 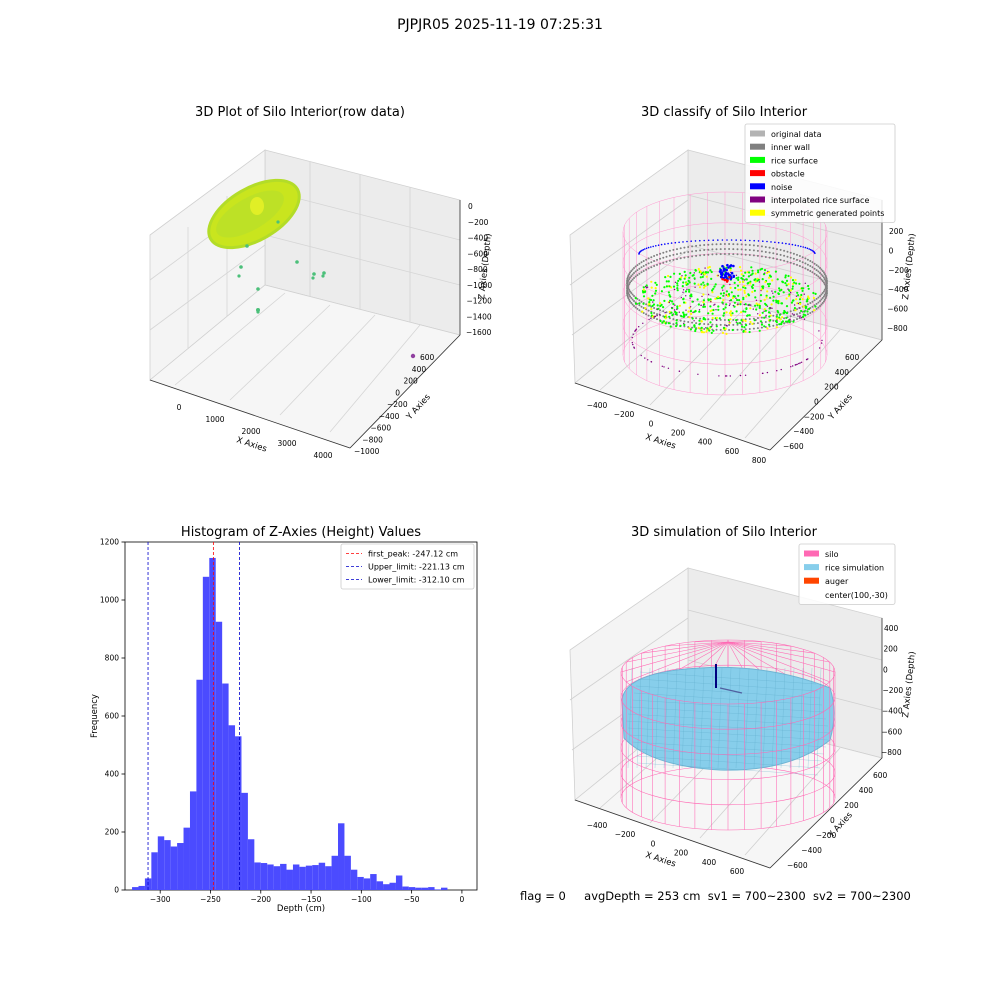 I want to click on classify-legend-label: rice surface, so click(x=794, y=160).